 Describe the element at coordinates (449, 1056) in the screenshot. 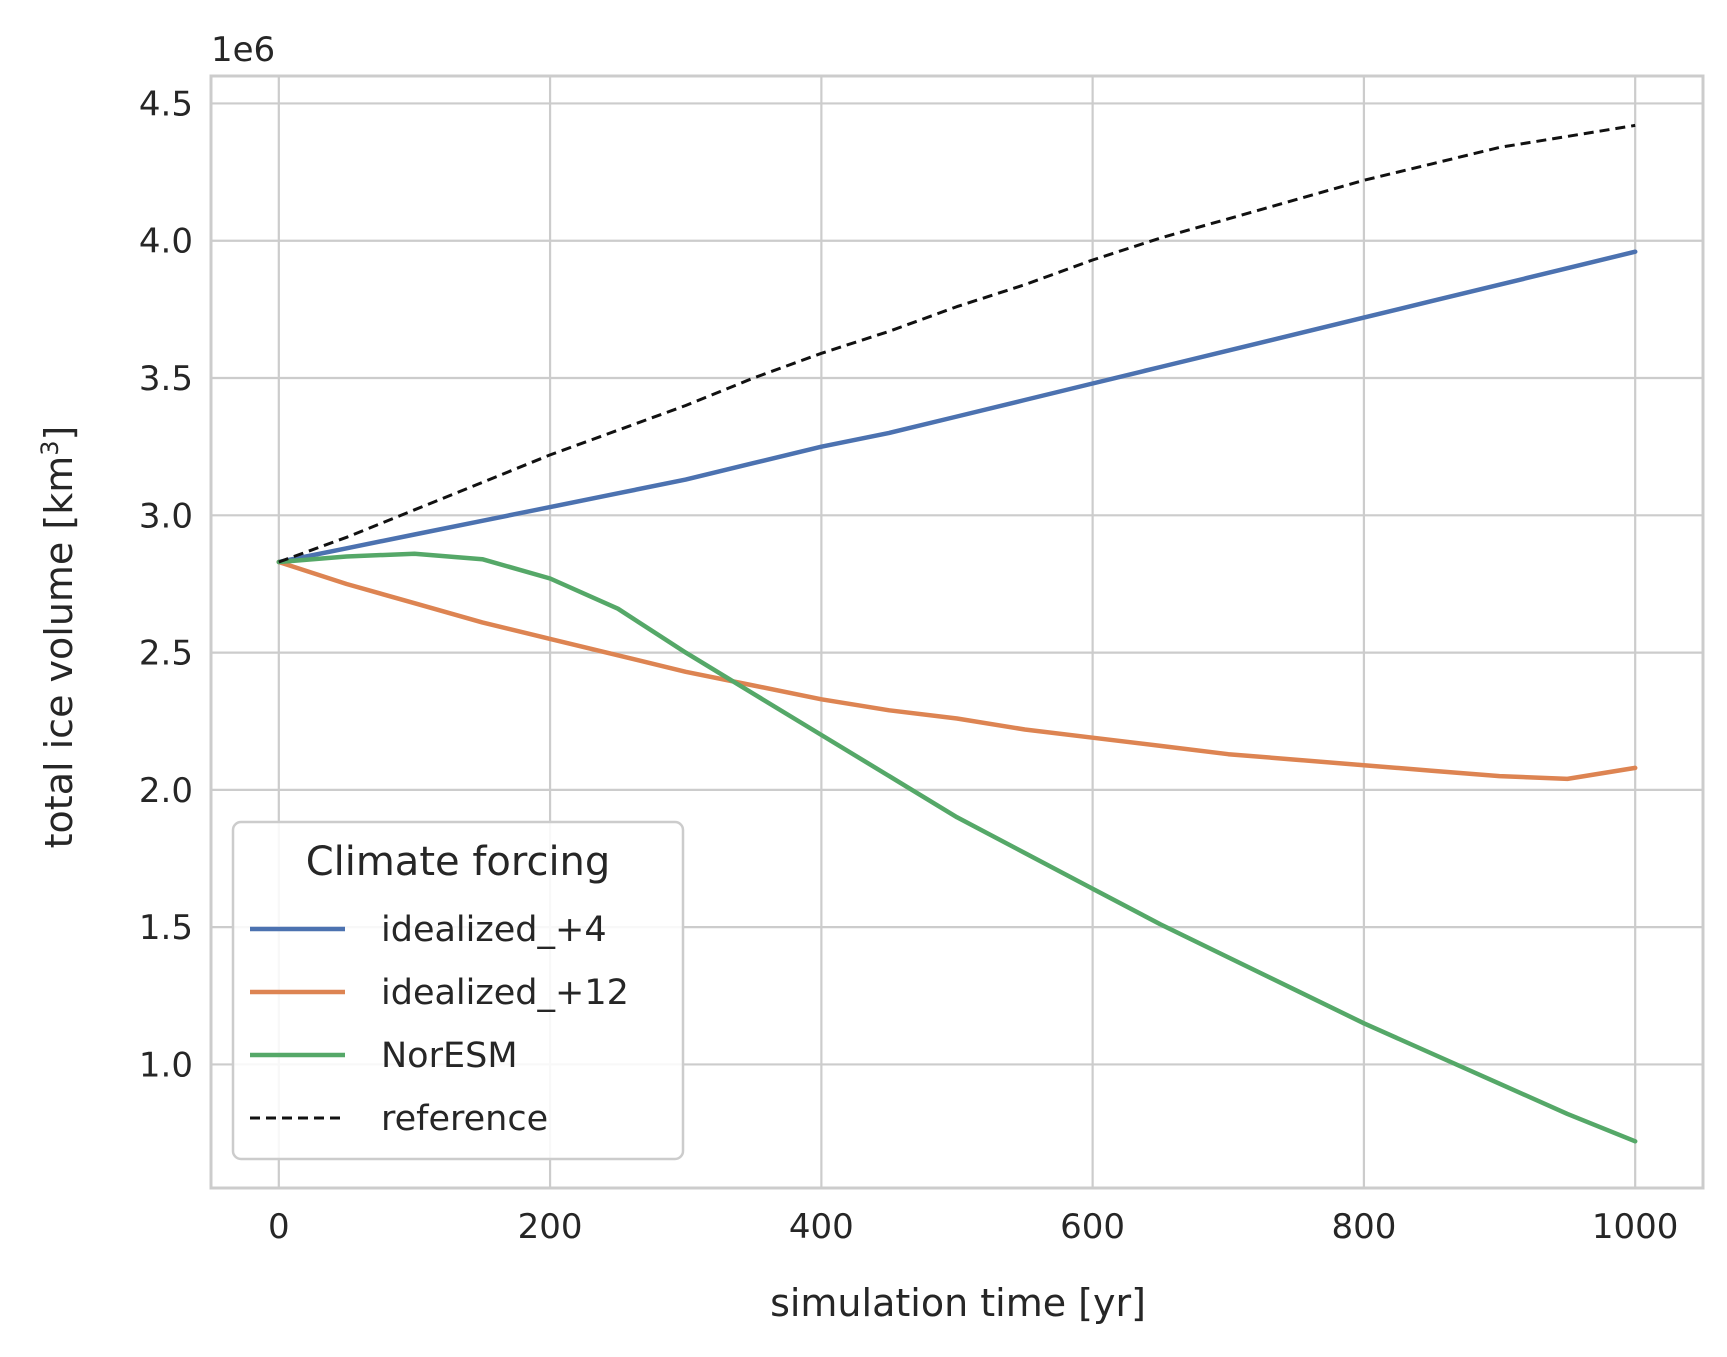

I see `legend-label: NorESM` at that location.